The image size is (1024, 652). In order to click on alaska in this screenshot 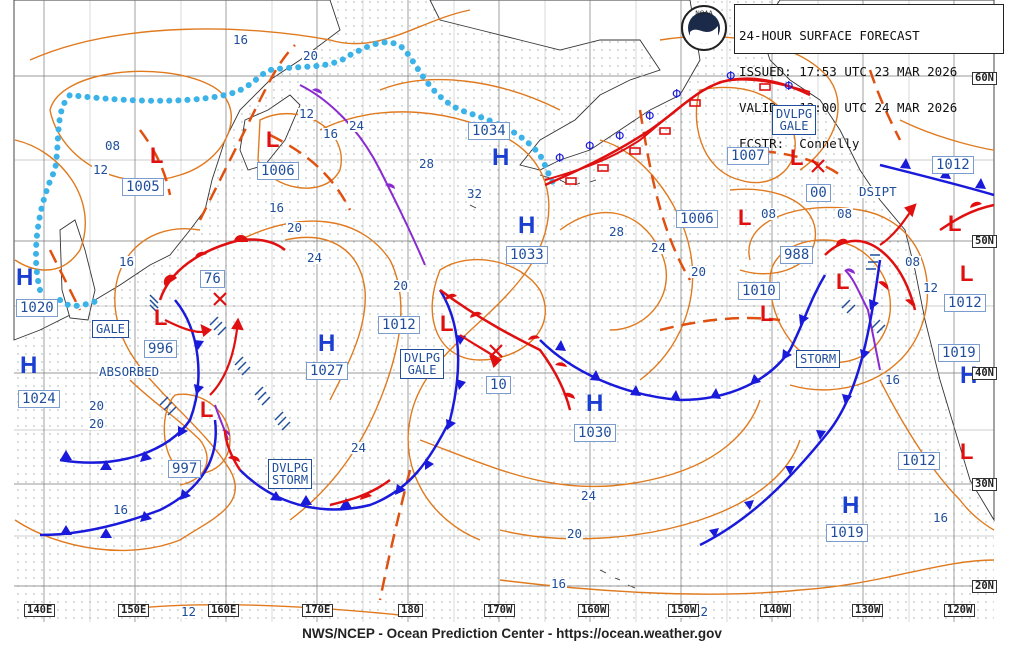, I will do `click(565, 85)`.